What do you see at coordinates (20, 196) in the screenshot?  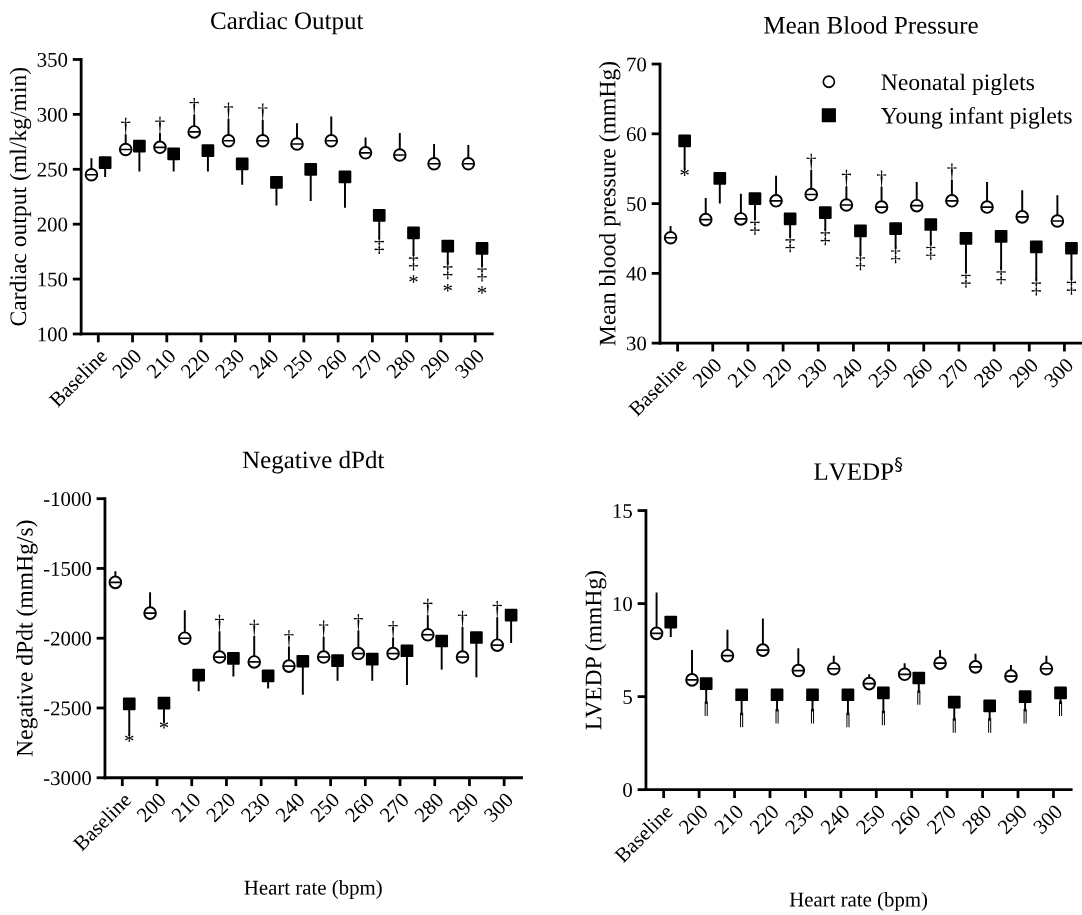 I see `y-axis-title: Cardiac output (ml/kg/min)` at bounding box center [20, 196].